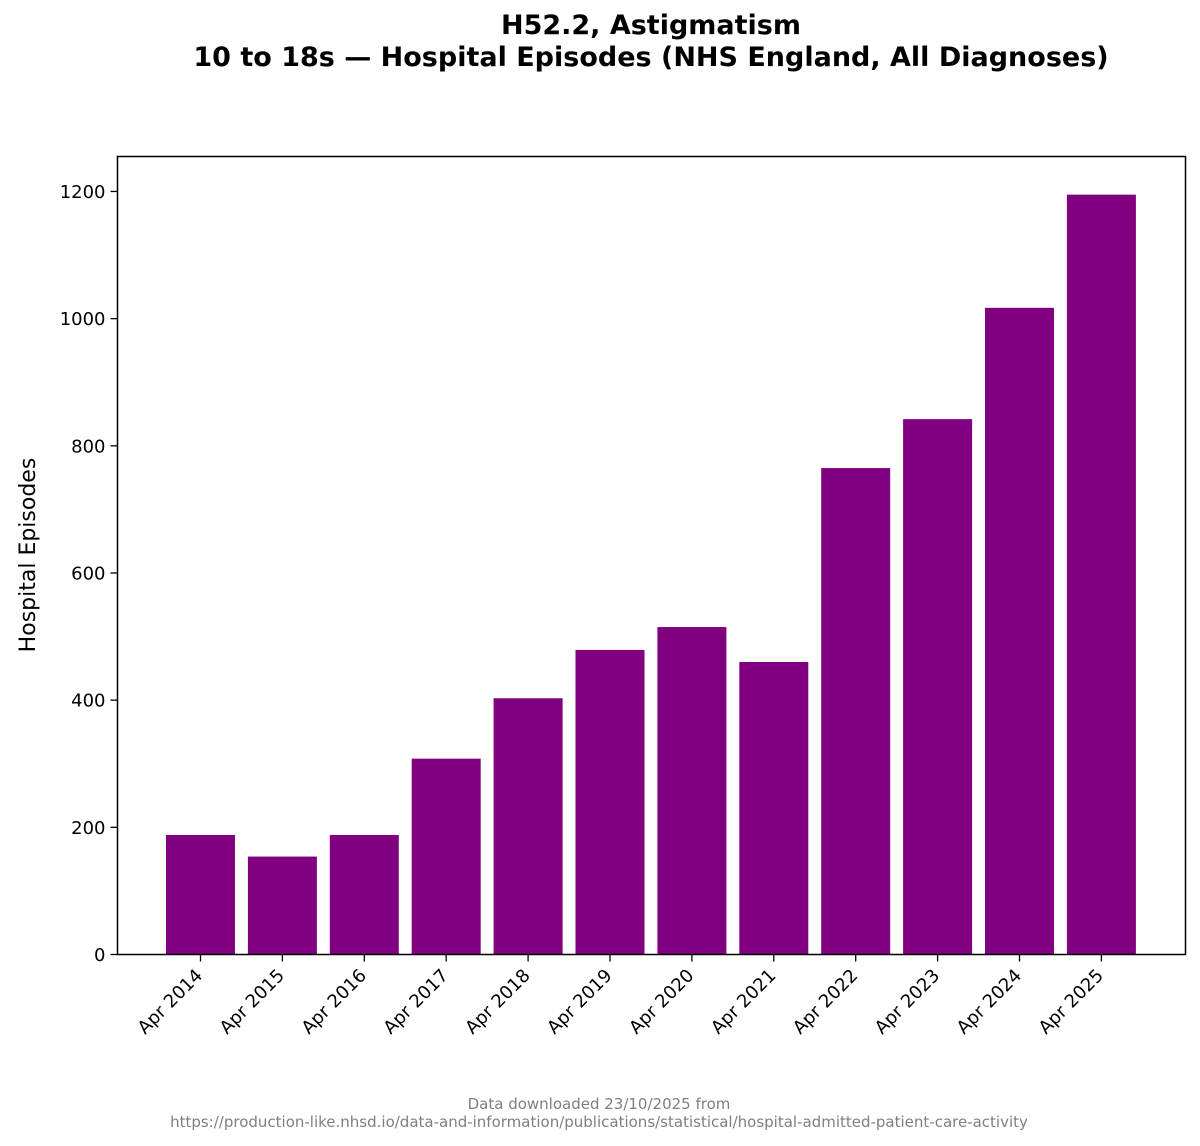  I want to click on y-tick-label: 600, so click(88, 573).